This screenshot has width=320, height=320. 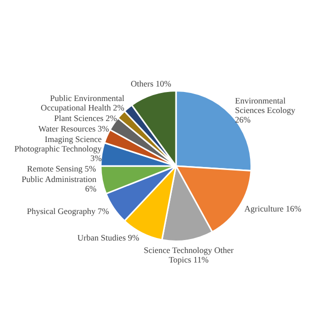 I want to click on slice-label: Agriculture 16%, so click(x=273, y=209).